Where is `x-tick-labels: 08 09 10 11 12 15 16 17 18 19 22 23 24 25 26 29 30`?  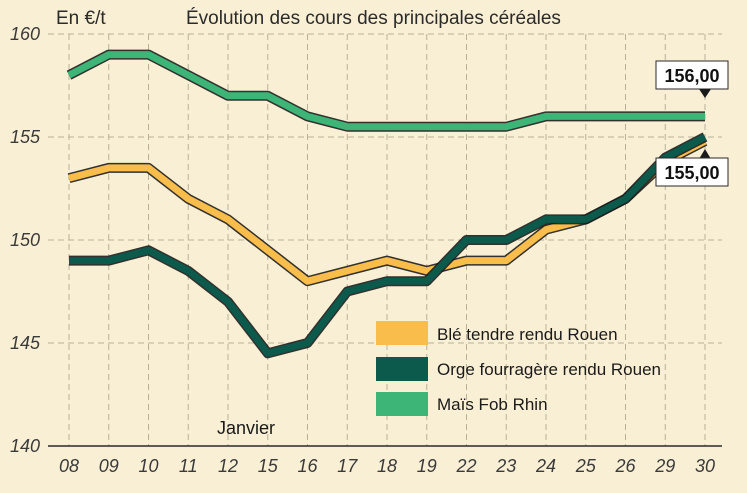
x-tick-labels: 08 09 10 11 12 15 16 17 18 19 22 23 24 25 26 29 30 is located at coordinates (387, 466).